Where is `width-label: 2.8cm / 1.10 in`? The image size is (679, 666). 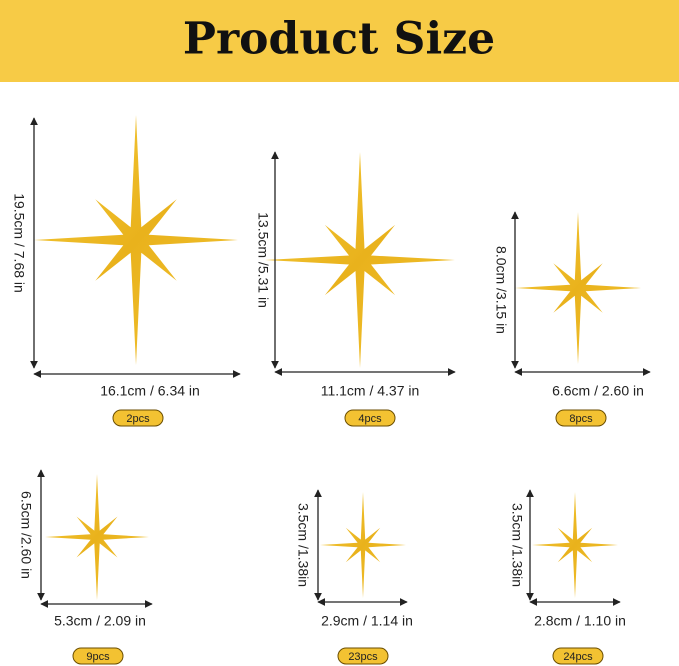 width-label: 2.8cm / 1.10 in is located at coordinates (580, 621).